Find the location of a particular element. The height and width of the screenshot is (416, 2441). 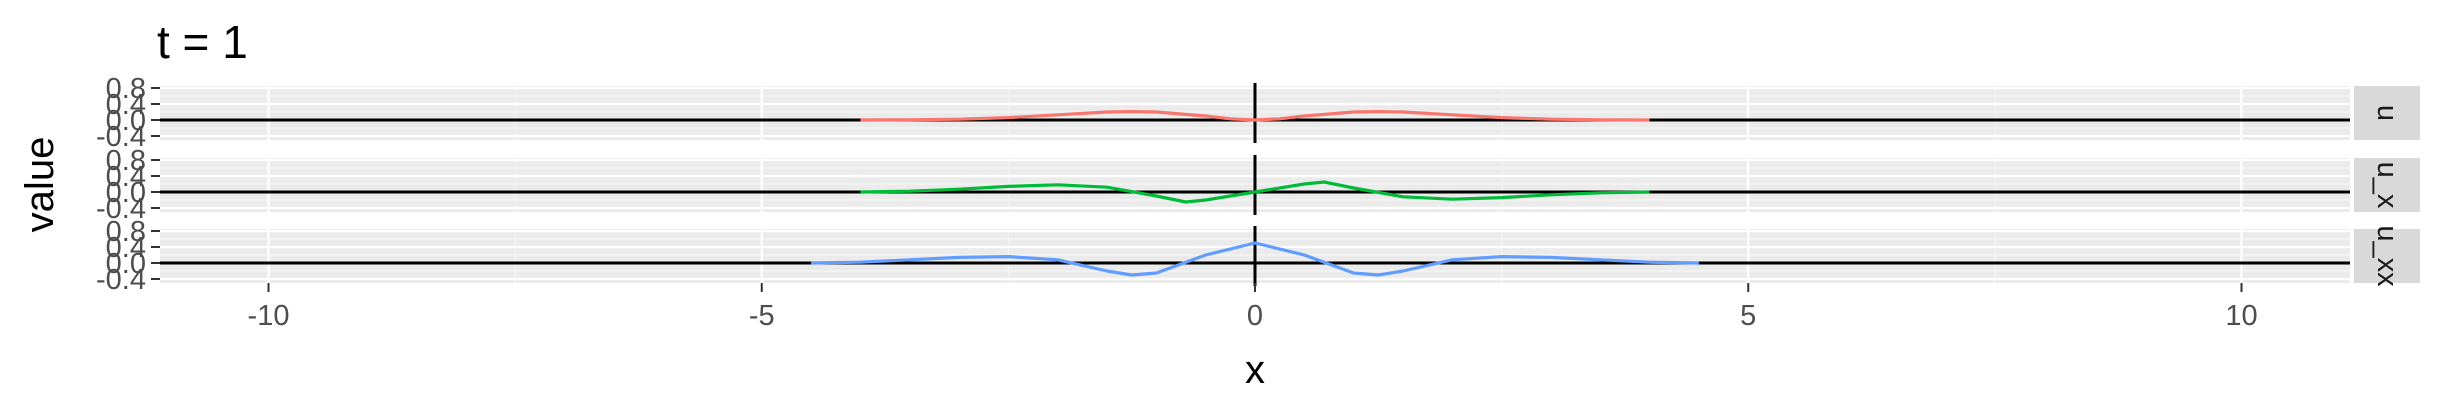

facet-strip-label: u is located at coordinates (2387, 113).